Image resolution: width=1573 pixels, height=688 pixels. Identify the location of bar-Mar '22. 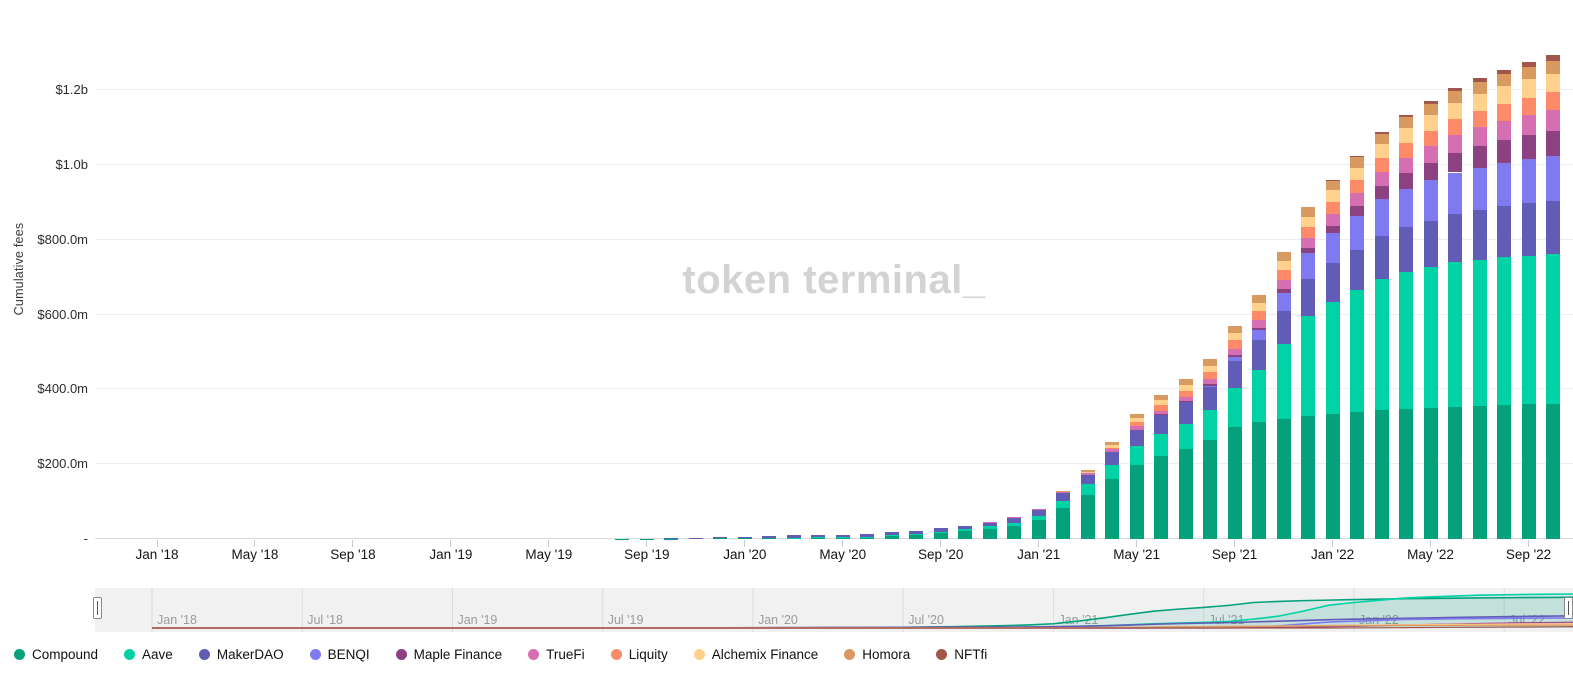
(1381, 289).